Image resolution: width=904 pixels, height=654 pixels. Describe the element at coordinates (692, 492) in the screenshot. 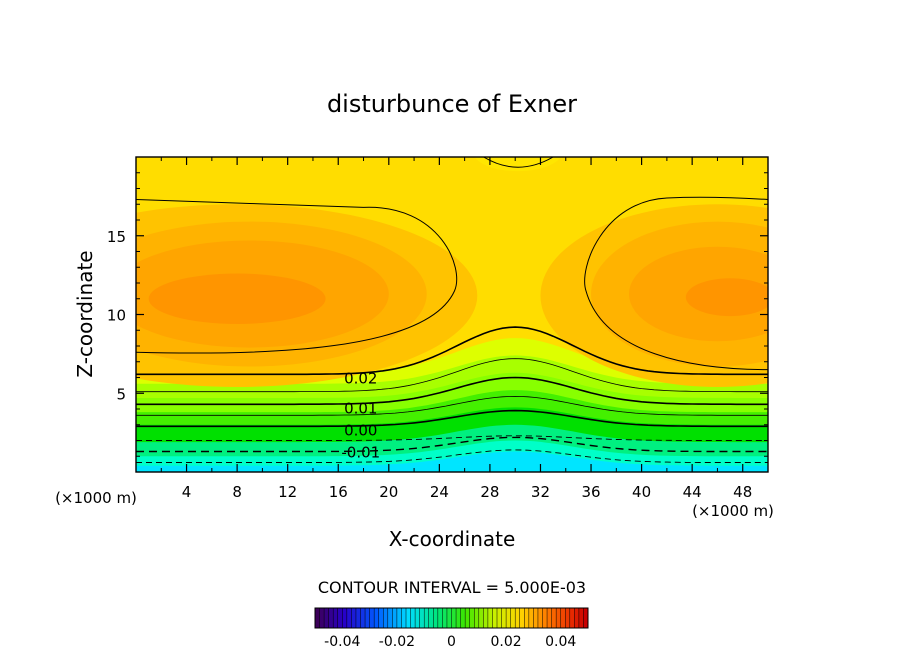

I see `x-tick-label: 44` at that location.